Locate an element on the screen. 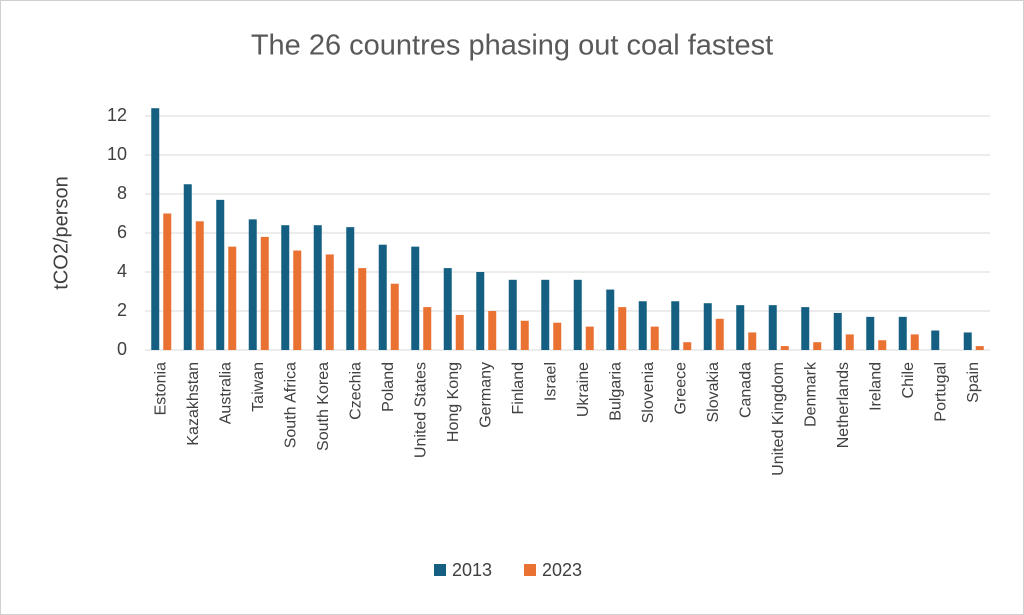 The width and height of the screenshot is (1024, 615). x-tick-label: Slovakia is located at coordinates (713, 392).